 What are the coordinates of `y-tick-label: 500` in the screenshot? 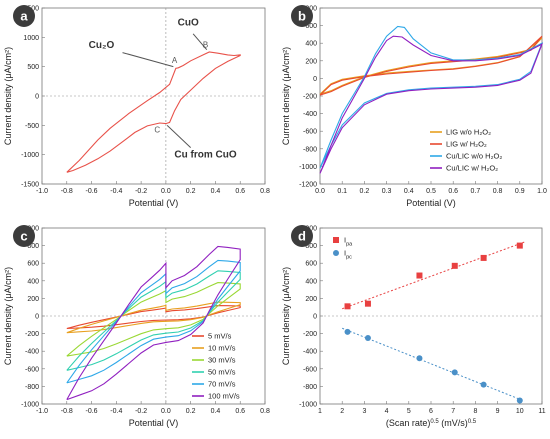 It's located at (33, 67).